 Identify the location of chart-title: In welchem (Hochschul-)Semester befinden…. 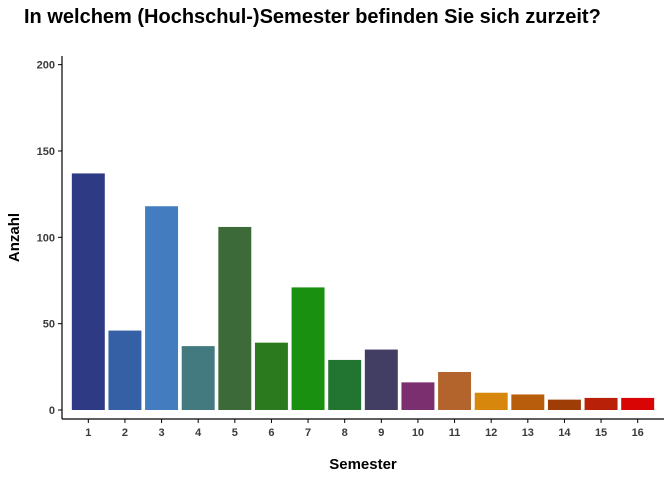
(312, 17).